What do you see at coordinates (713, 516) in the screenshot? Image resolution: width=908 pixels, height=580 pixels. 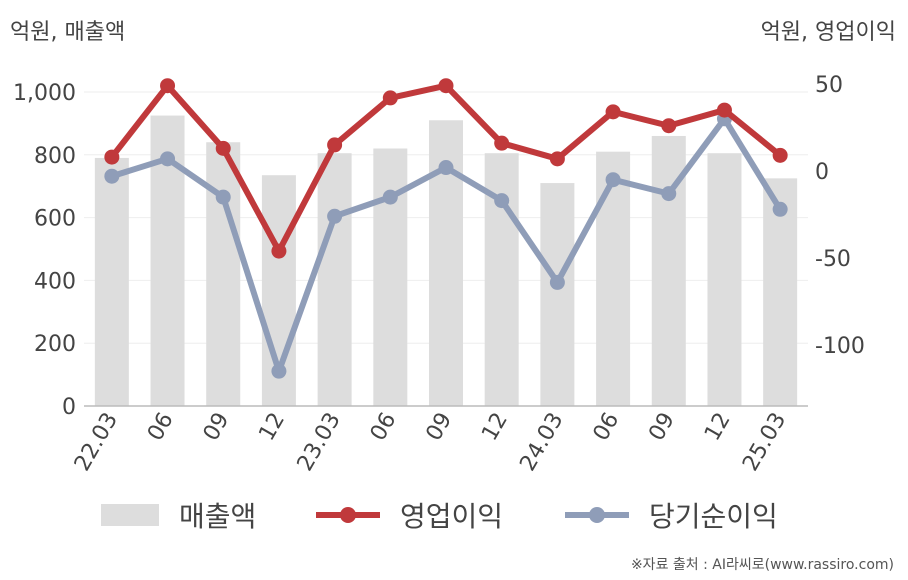 I see `legend-label-net-income: 당기순이익` at bounding box center [713, 516].